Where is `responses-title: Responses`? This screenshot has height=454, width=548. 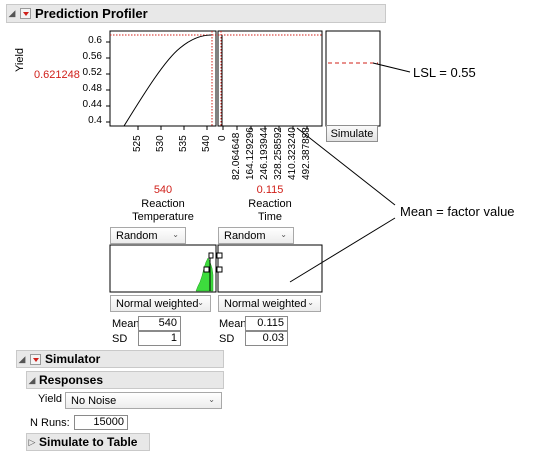 responses-title: Responses is located at coordinates (71, 380).